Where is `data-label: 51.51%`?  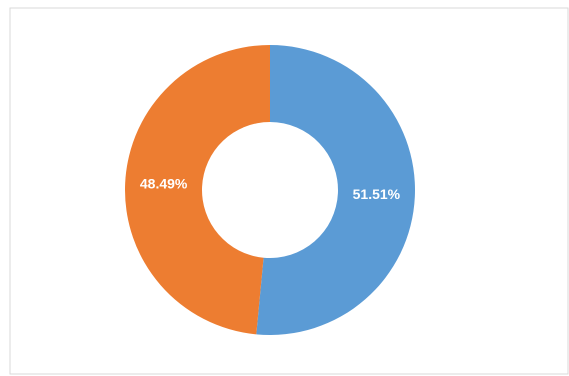 data-label: 51.51% is located at coordinates (377, 194).